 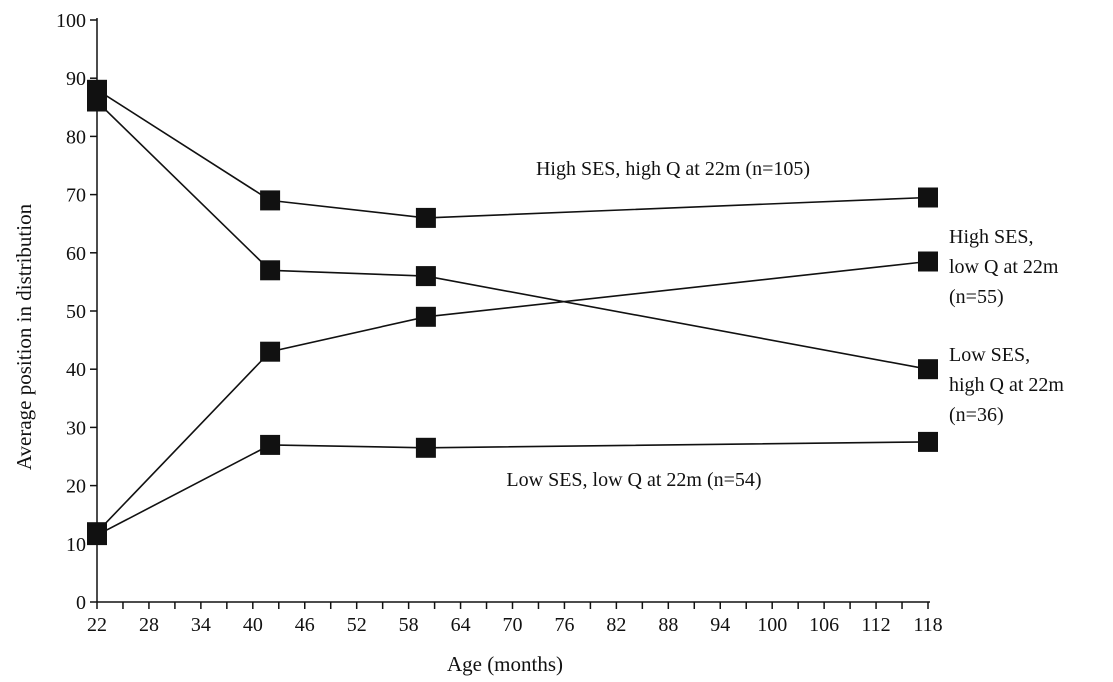 I want to click on x-tick-label: 22, so click(x=97, y=625).